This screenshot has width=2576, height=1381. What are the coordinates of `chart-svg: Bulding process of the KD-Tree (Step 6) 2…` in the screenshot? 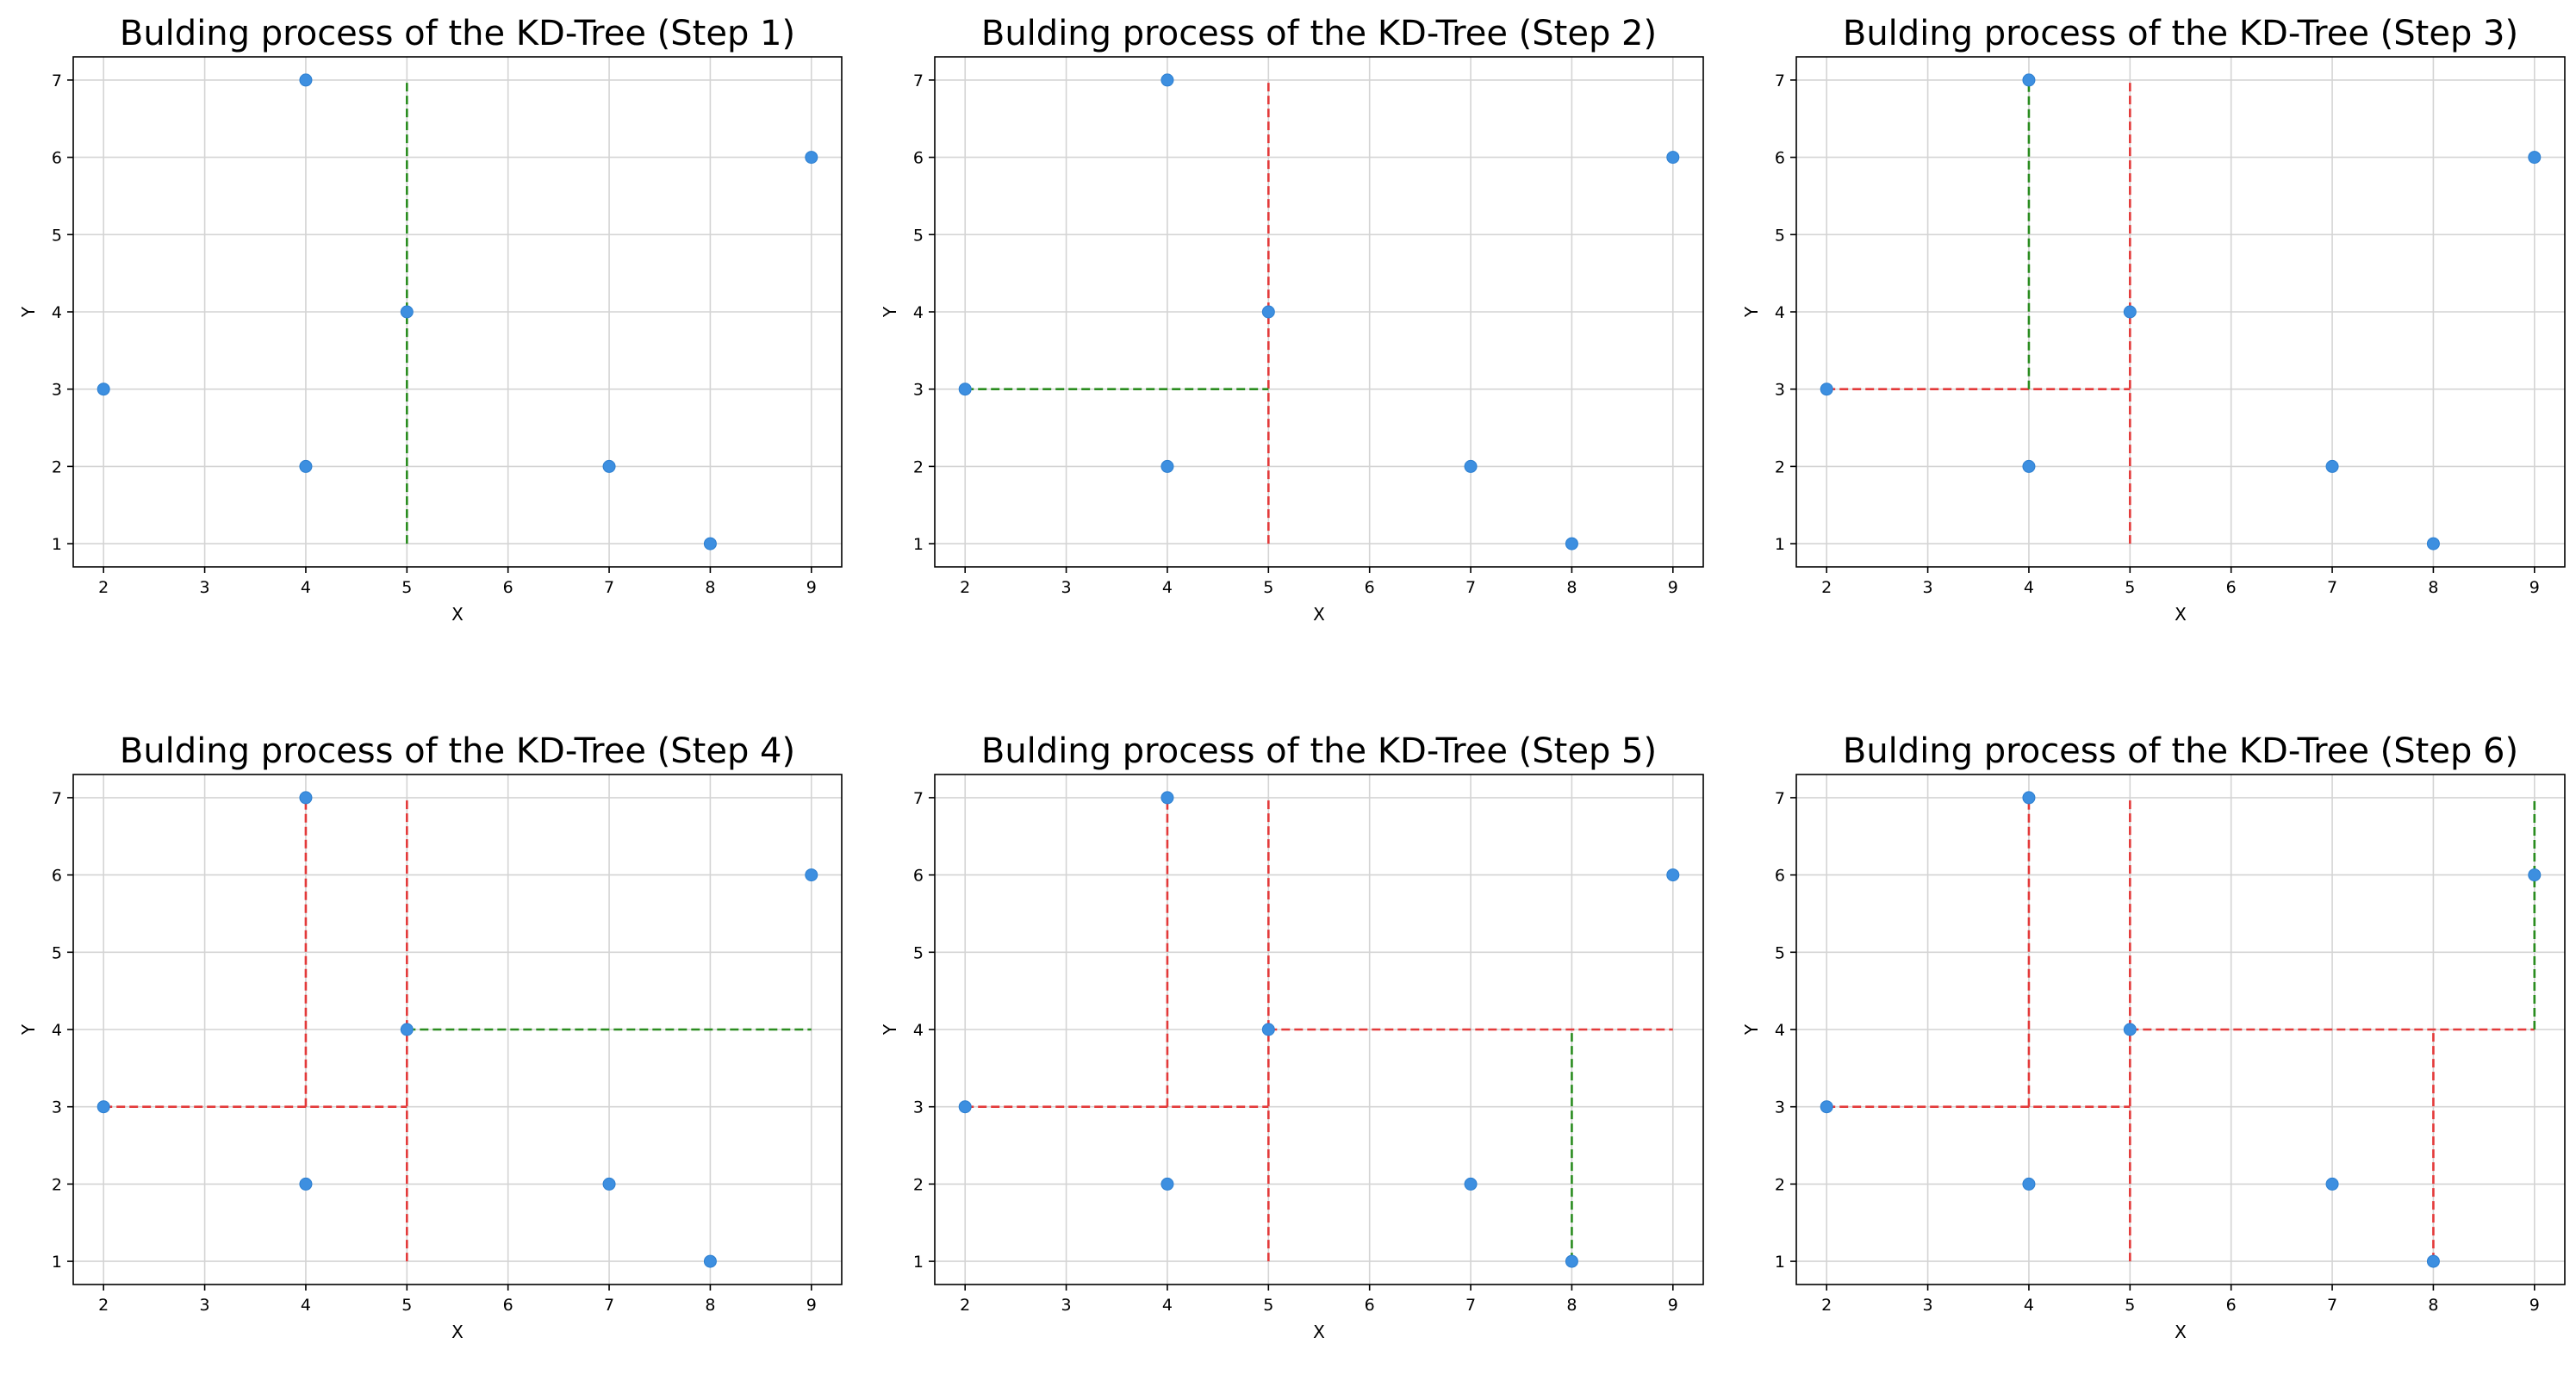 It's located at (2154, 1036).